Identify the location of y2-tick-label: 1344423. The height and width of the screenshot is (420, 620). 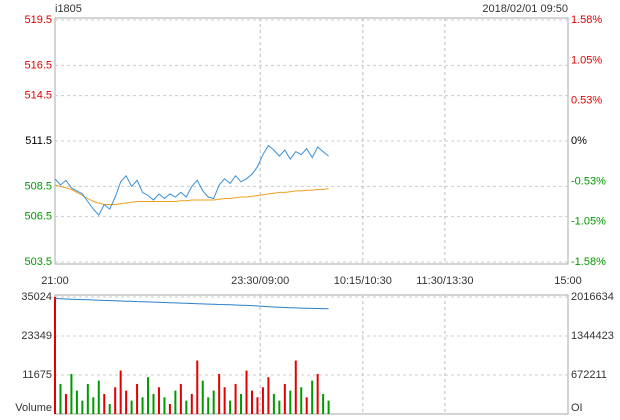
(592, 336).